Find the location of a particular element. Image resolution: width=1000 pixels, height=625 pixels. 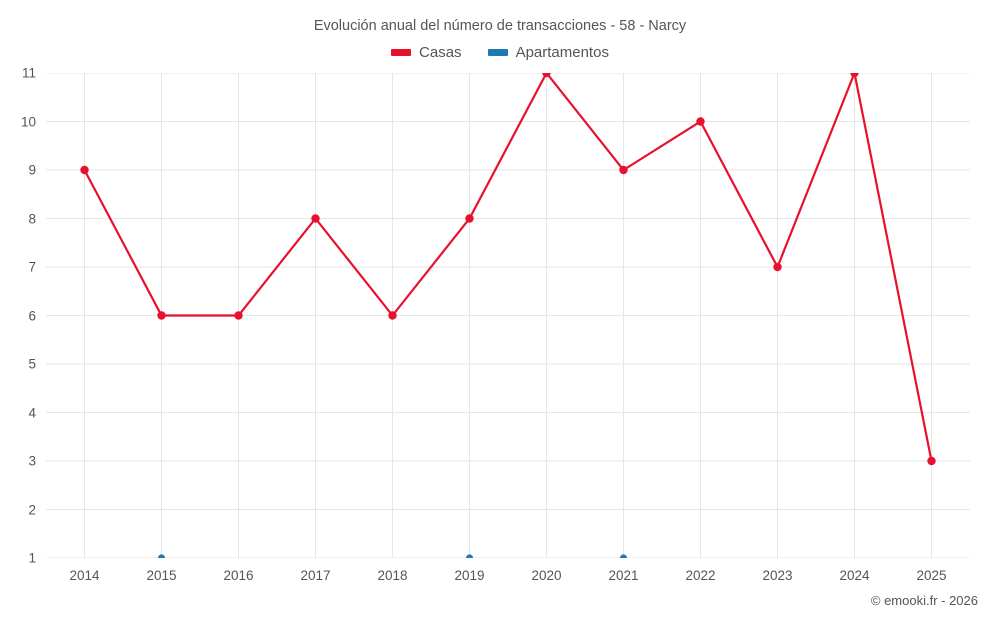

x-tick-label: 2019 is located at coordinates (469, 575).